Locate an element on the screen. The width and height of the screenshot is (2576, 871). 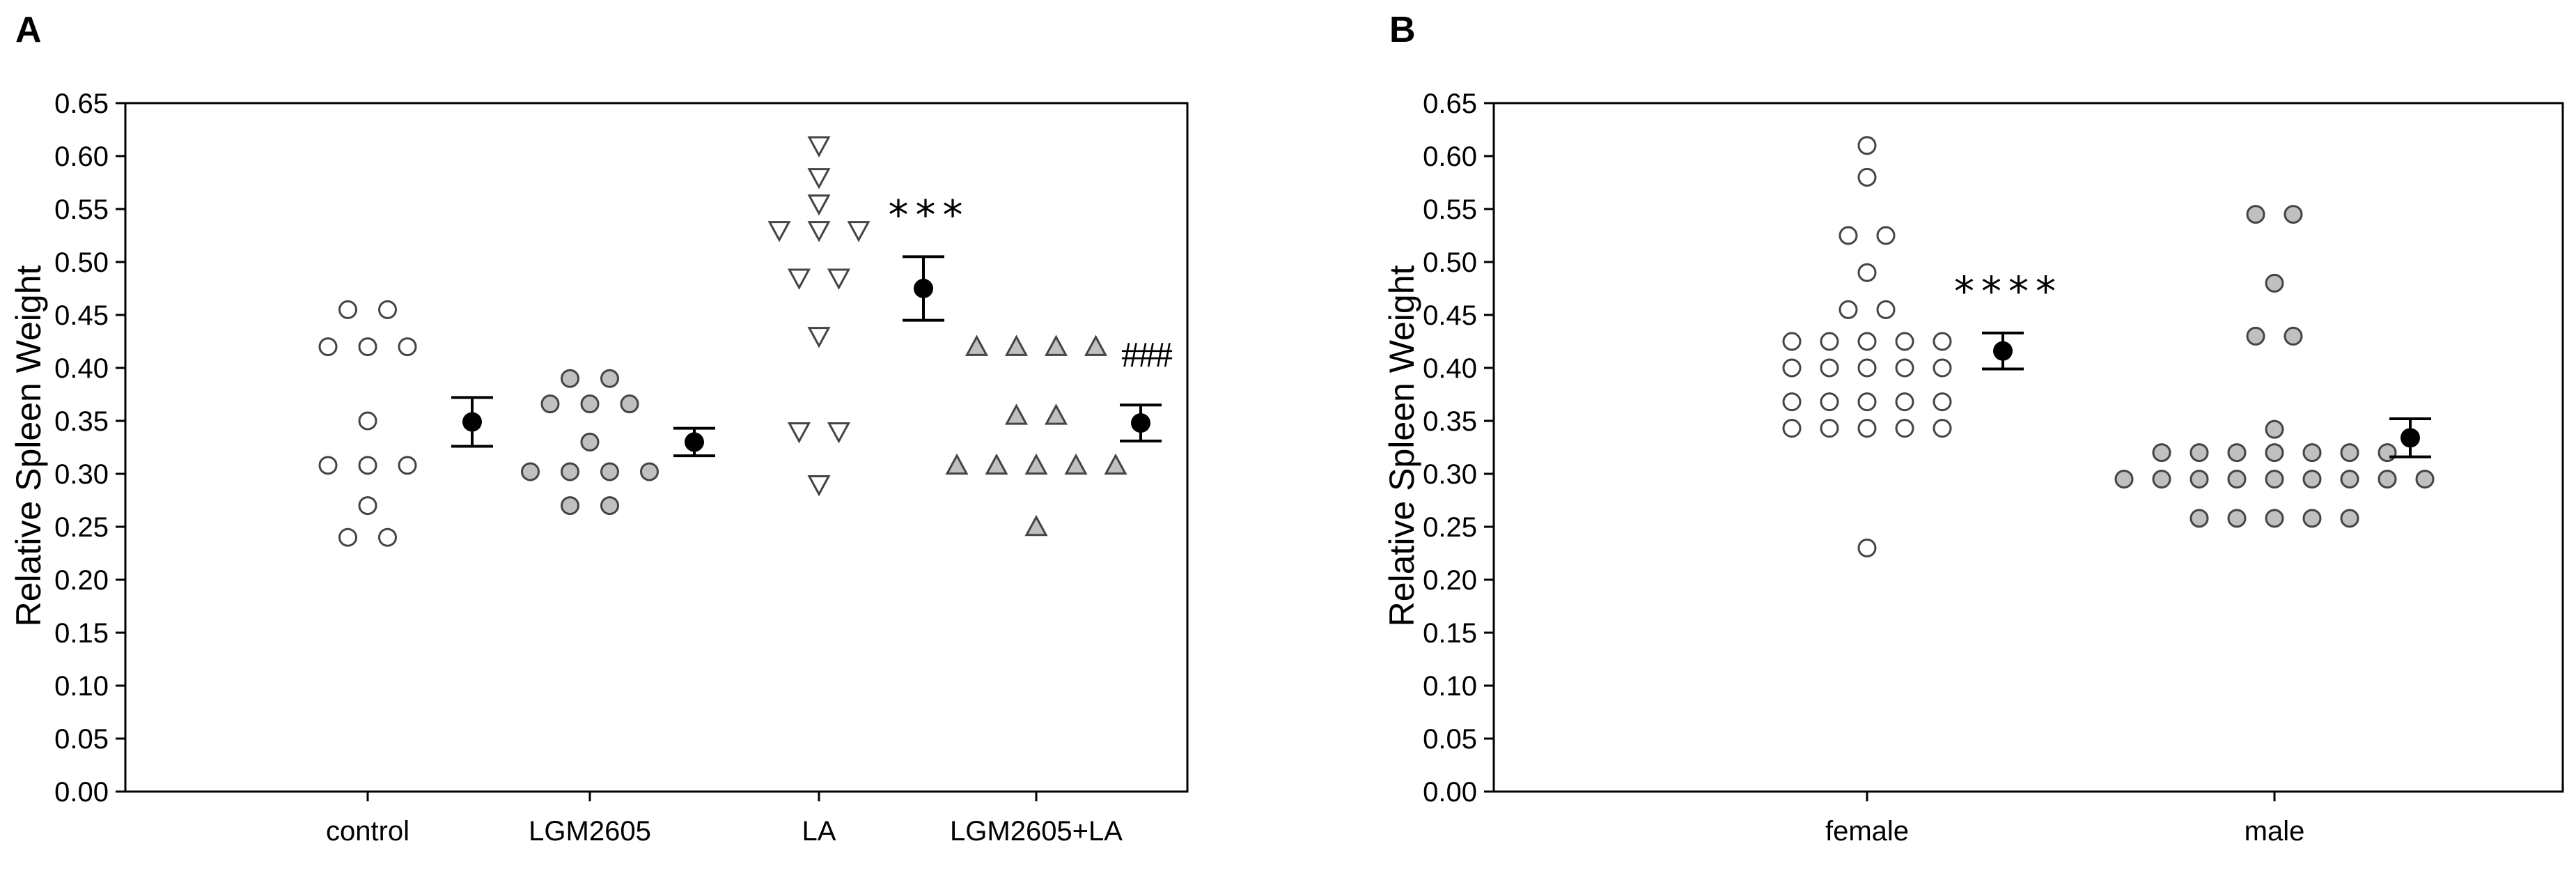
panel-a-y-tick-label: 0.25 is located at coordinates (81, 527).